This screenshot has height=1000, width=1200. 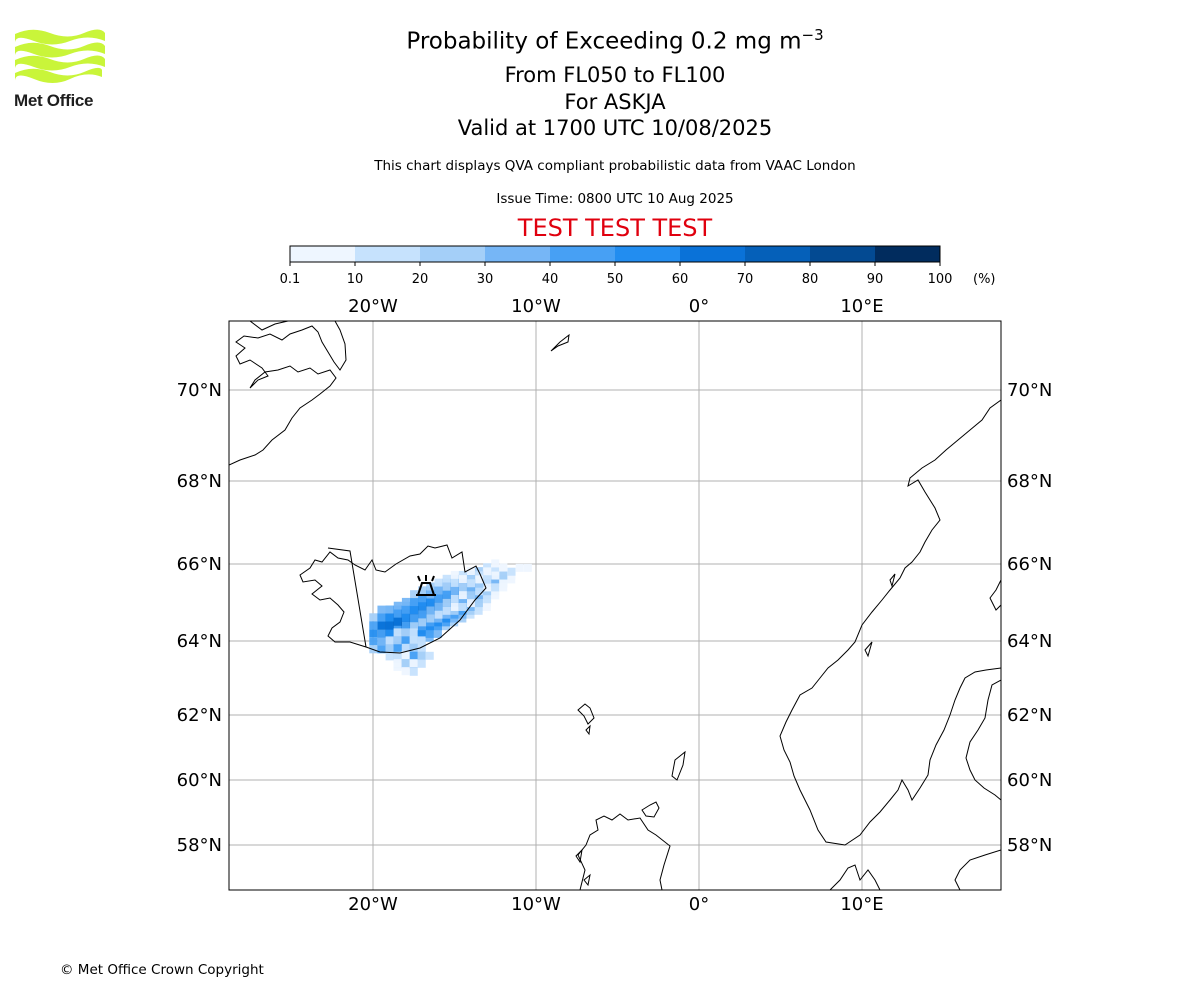 What do you see at coordinates (199, 564) in the screenshot?
I see `lat-label-left: 66°N` at bounding box center [199, 564].